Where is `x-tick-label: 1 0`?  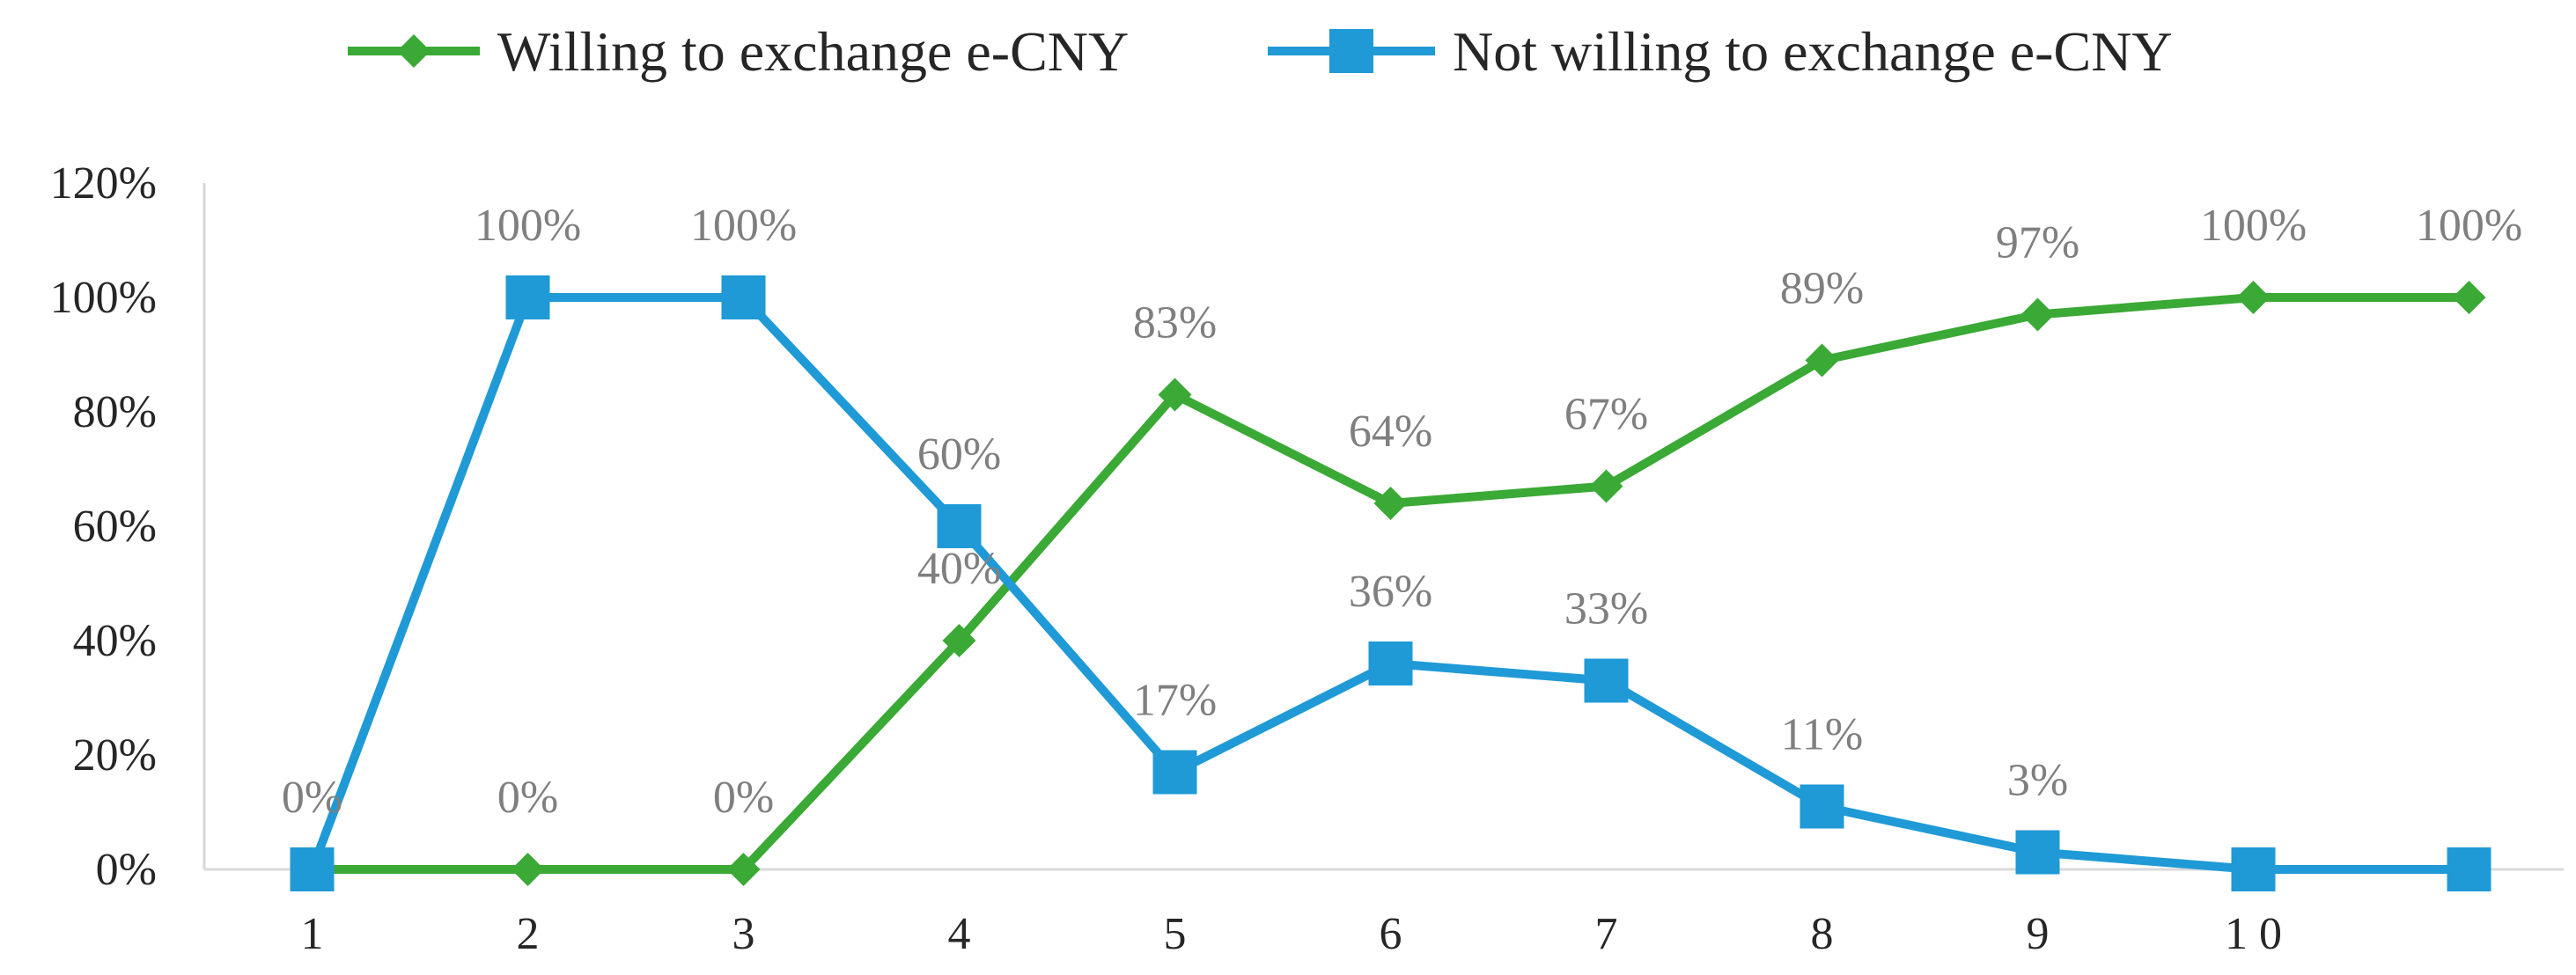 x-tick-label: 1 0 is located at coordinates (2254, 934).